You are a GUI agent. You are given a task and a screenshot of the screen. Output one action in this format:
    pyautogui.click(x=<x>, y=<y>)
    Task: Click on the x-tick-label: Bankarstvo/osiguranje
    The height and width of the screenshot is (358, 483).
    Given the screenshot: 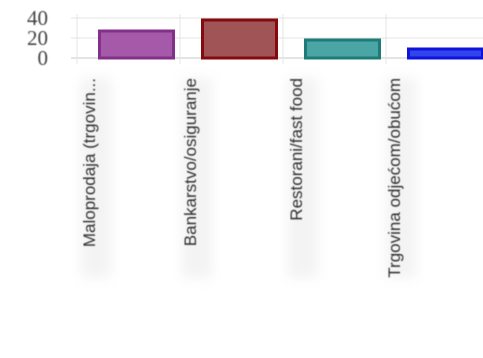 What is the action you would take?
    pyautogui.click(x=190, y=162)
    